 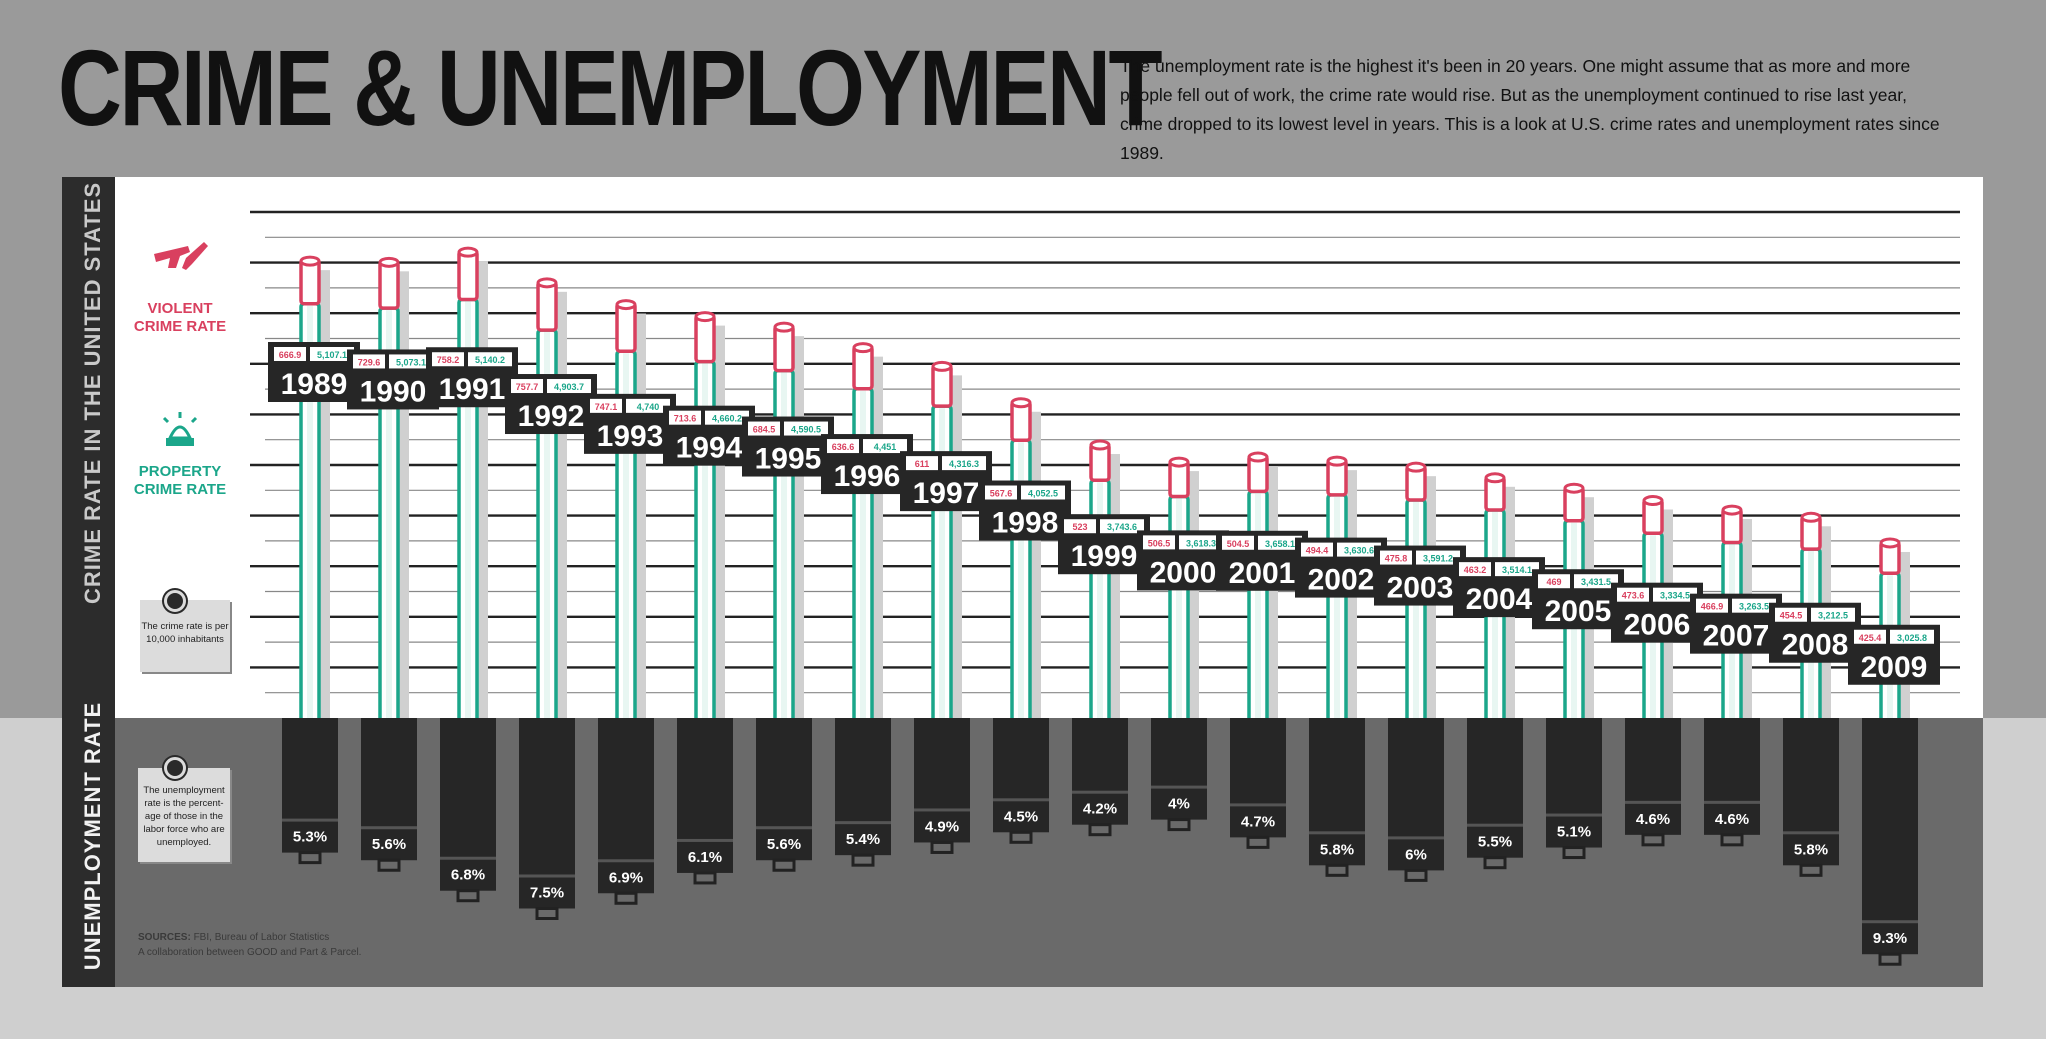 What do you see at coordinates (369, 362) in the screenshot?
I see `violent-value-label: 729.6` at bounding box center [369, 362].